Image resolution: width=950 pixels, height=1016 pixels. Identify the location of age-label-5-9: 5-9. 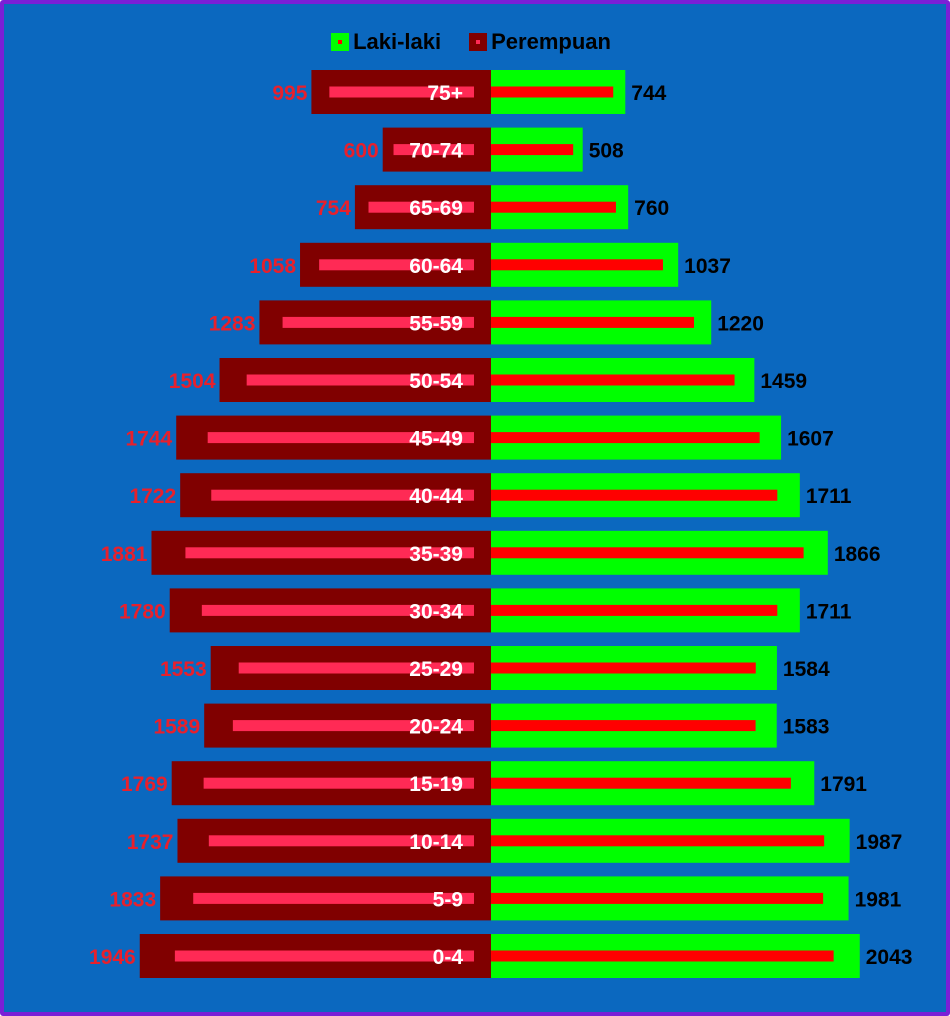
(448, 899).